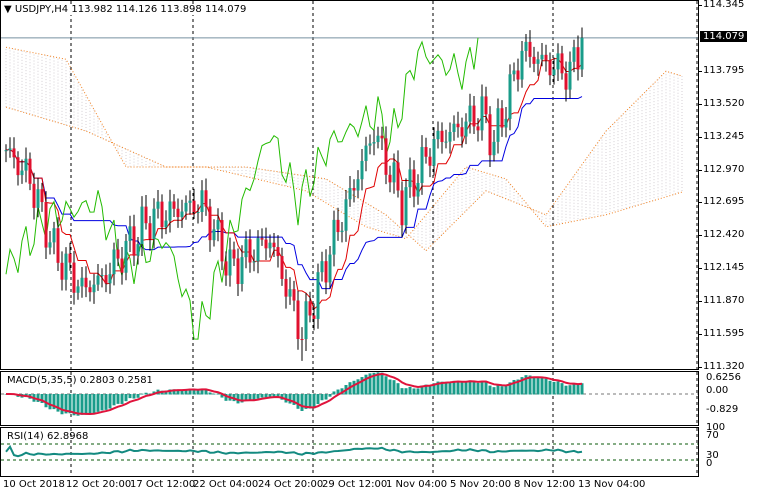 The image size is (775, 497). I want to click on macd-plot, so click(349, 398).